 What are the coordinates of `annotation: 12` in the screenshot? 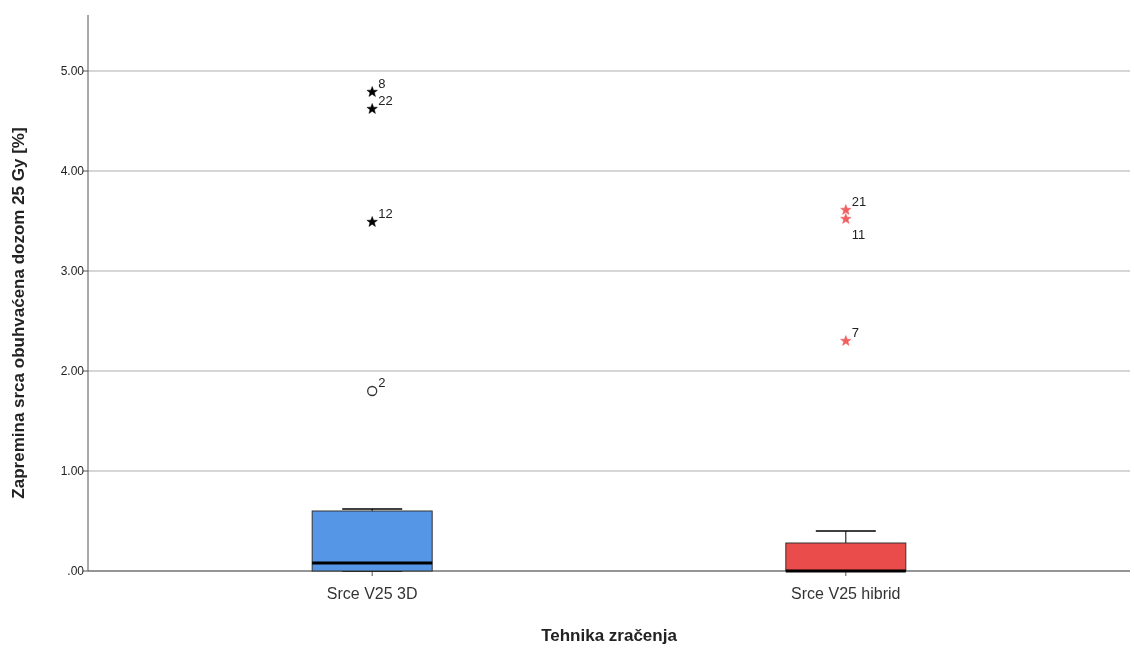 It's located at (385, 213).